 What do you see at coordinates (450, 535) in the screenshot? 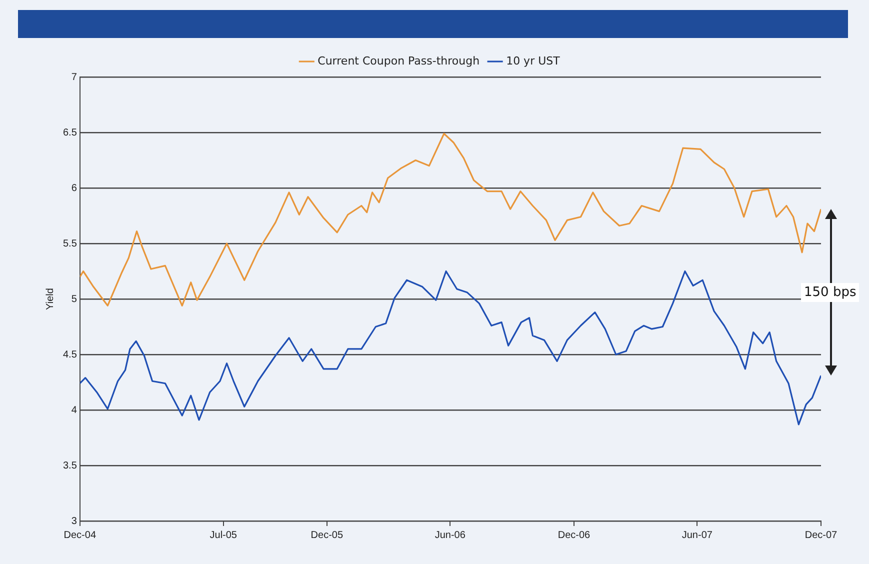
I see `x-tick-label: Jun-06` at bounding box center [450, 535].